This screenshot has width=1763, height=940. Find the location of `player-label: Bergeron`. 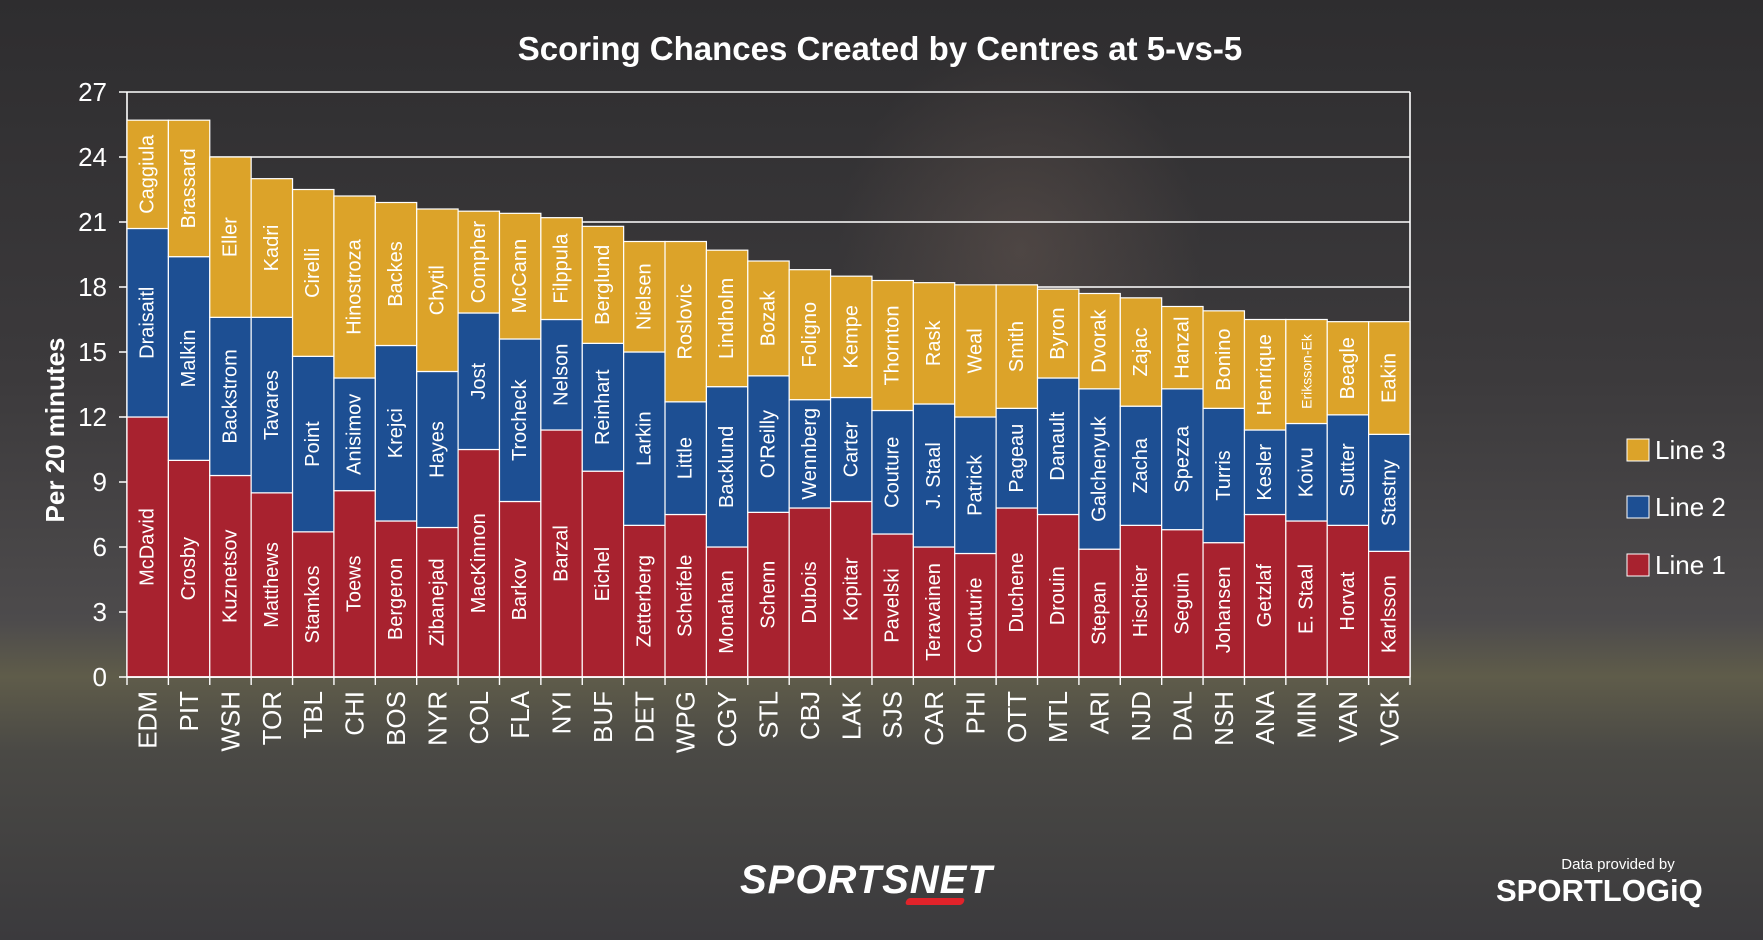

player-label: Bergeron is located at coordinates (396, 599).